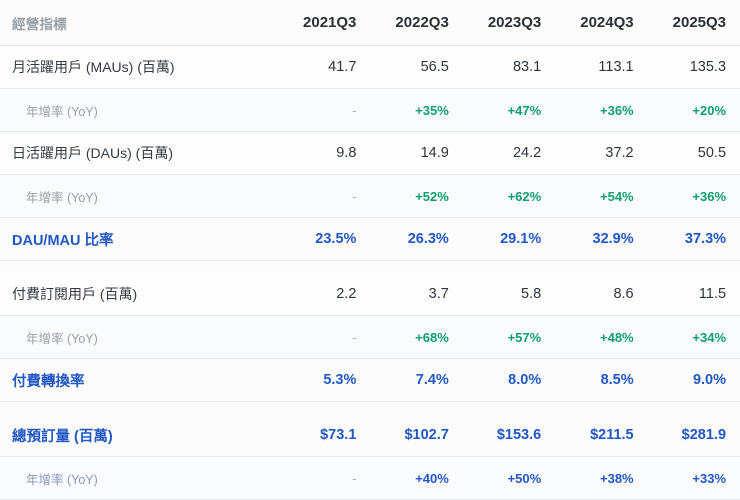  What do you see at coordinates (428, 239) in the screenshot?
I see `row-value: 26.3%` at bounding box center [428, 239].